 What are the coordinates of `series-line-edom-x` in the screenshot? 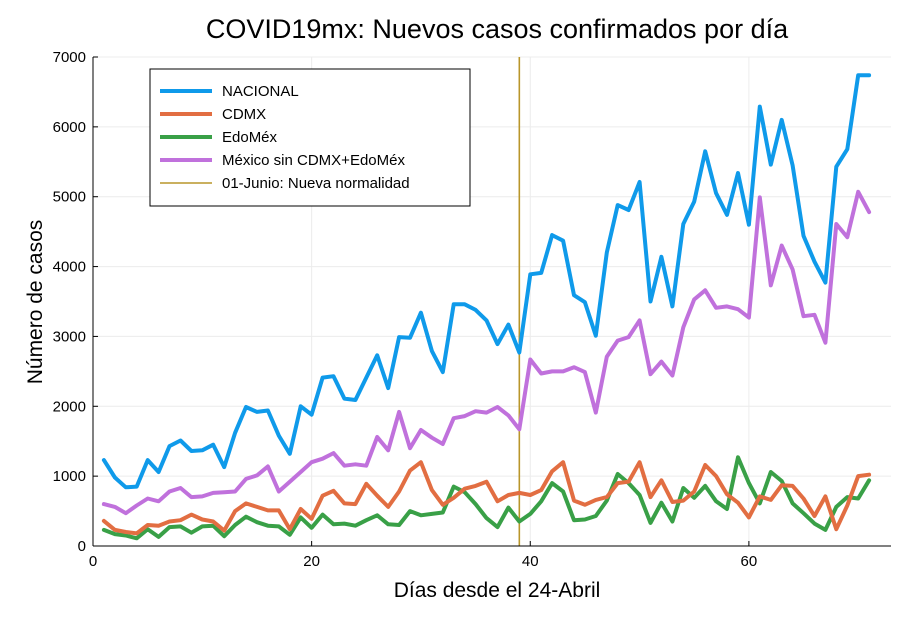 It's located at (486, 498).